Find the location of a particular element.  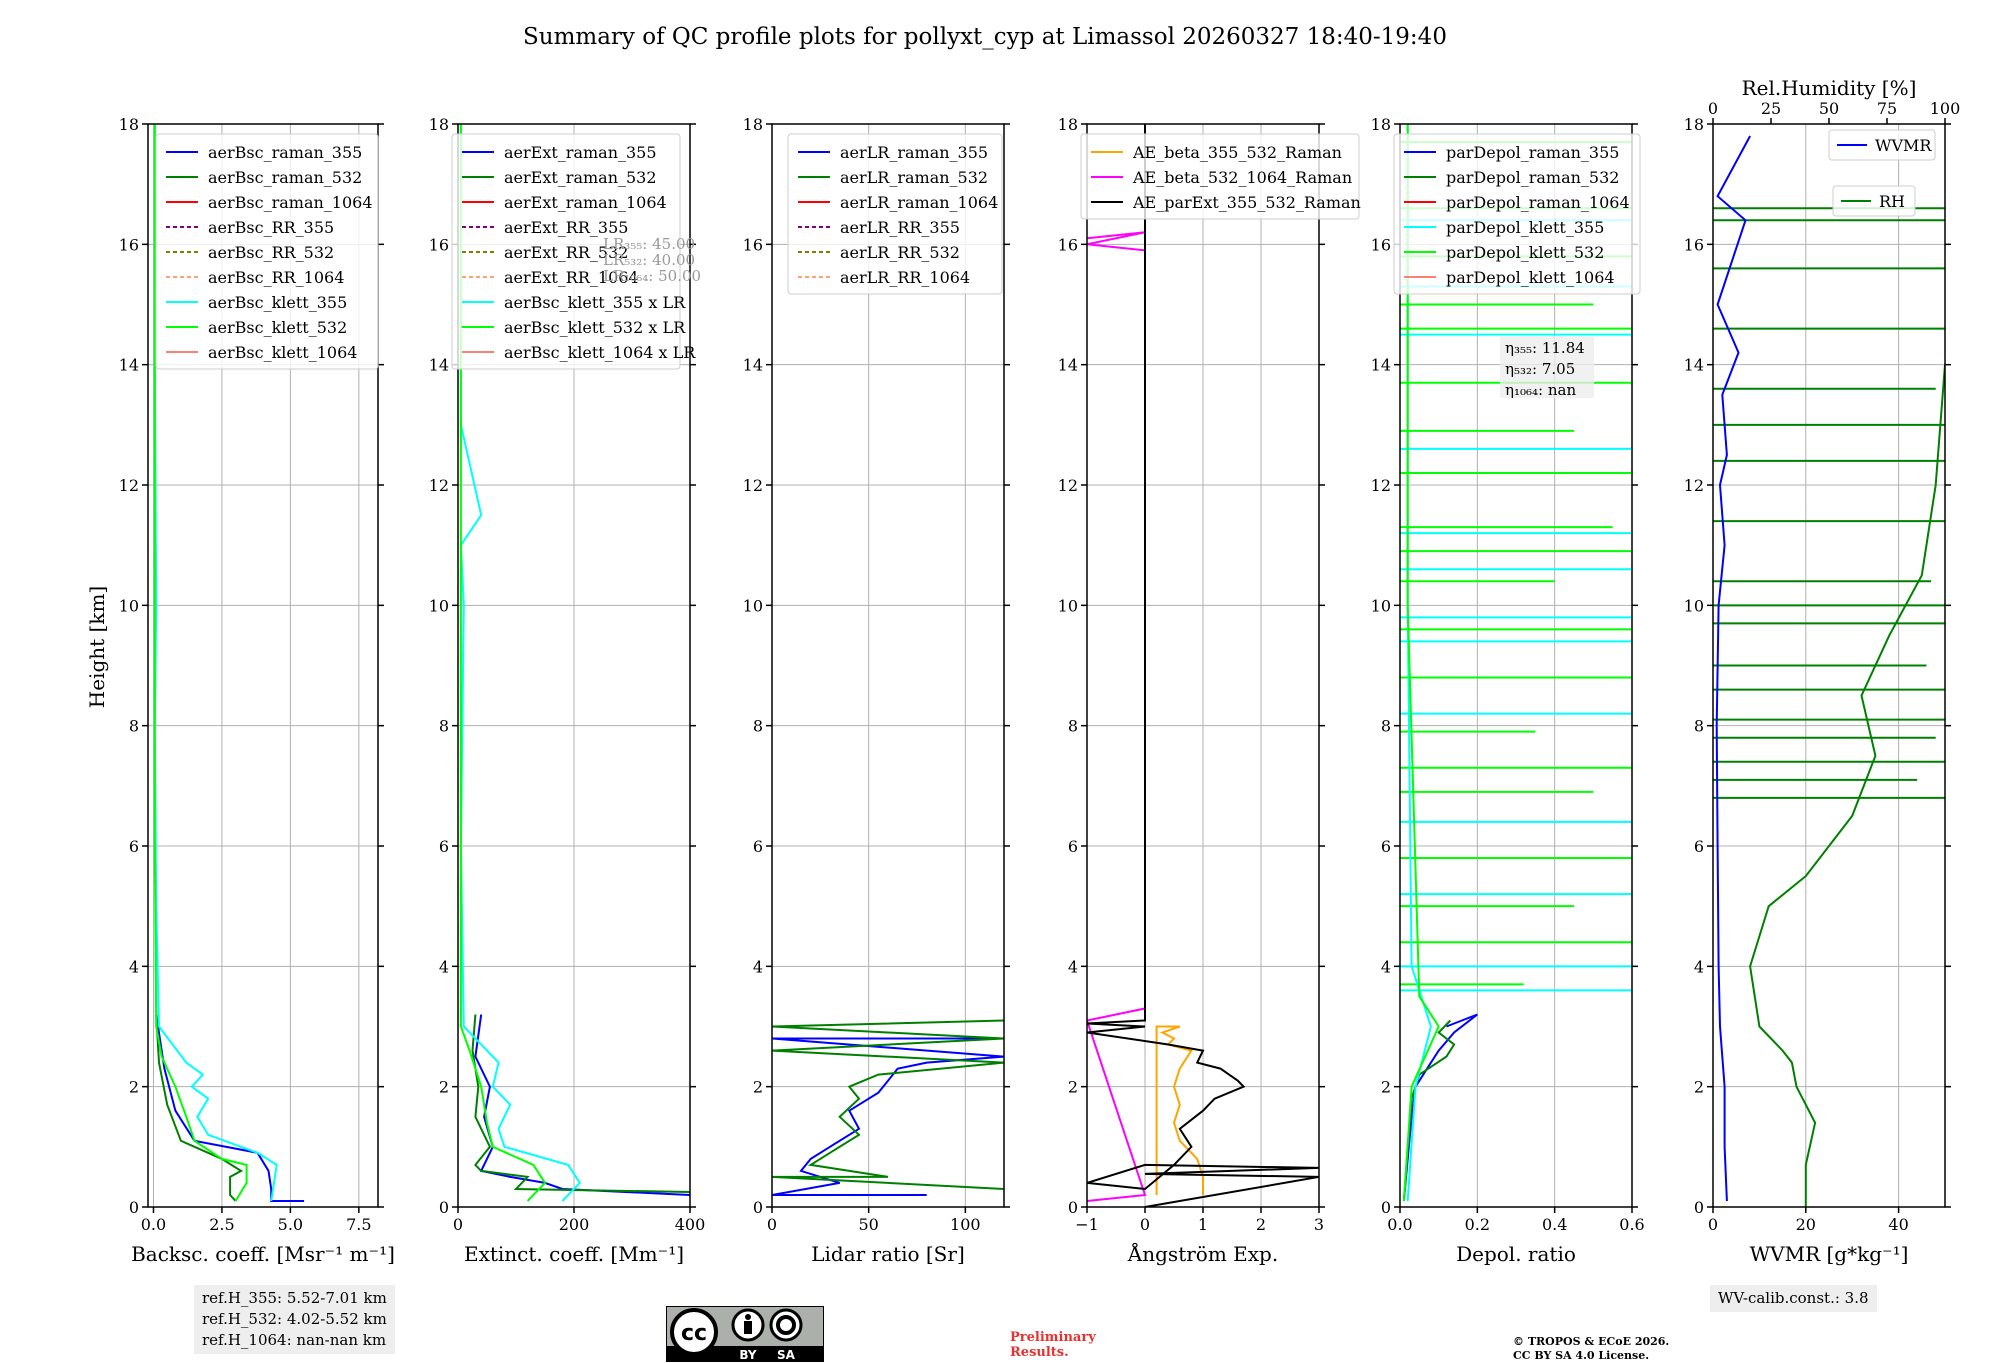

legend-entry-aerext-rr-532: aerExt_RR_532 is located at coordinates (566, 252).